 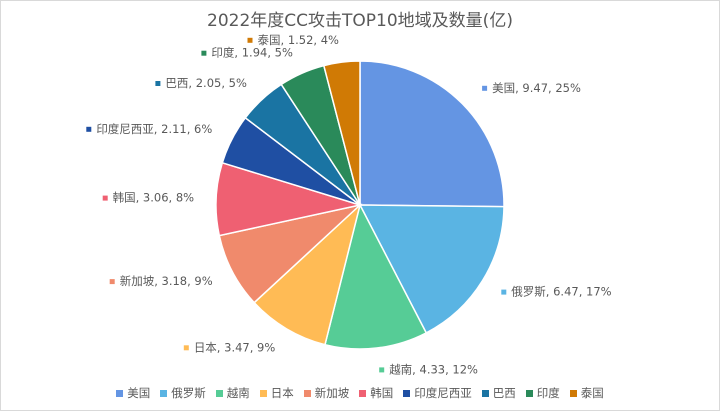 I want to click on legend-item-9: 泰国, so click(x=586, y=393).